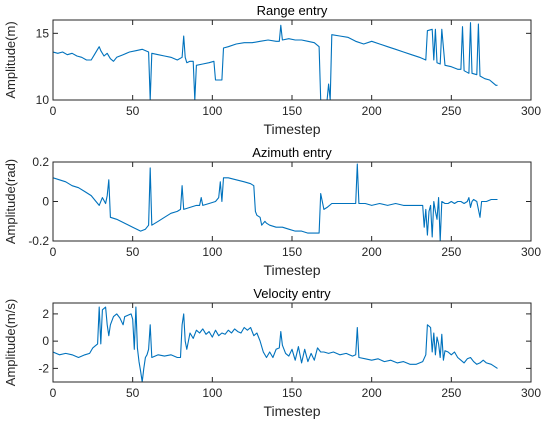 This screenshot has height=425, width=550. I want to click on y-tick-label: 10, so click(43, 100).